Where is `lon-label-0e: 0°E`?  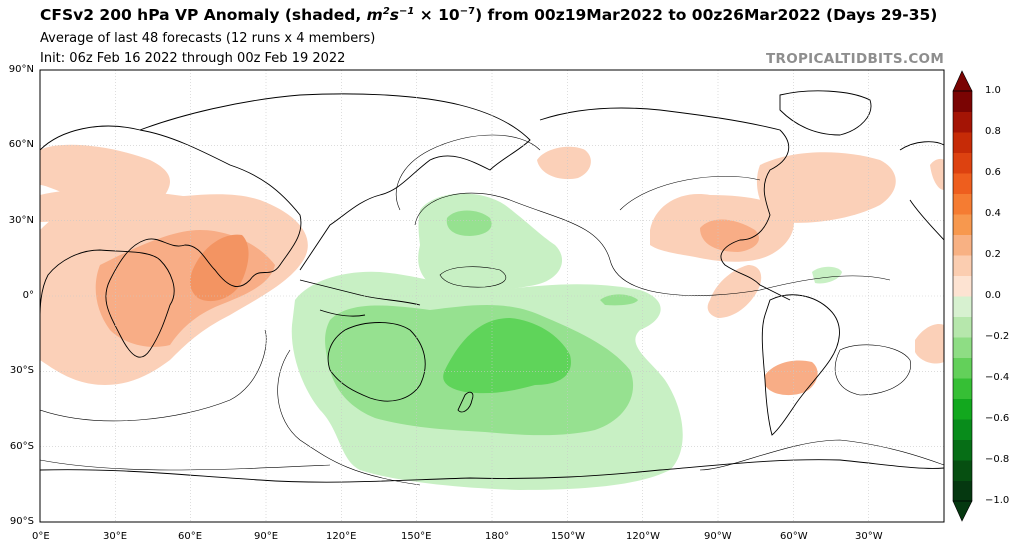 lon-label-0e: 0°E is located at coordinates (41, 536).